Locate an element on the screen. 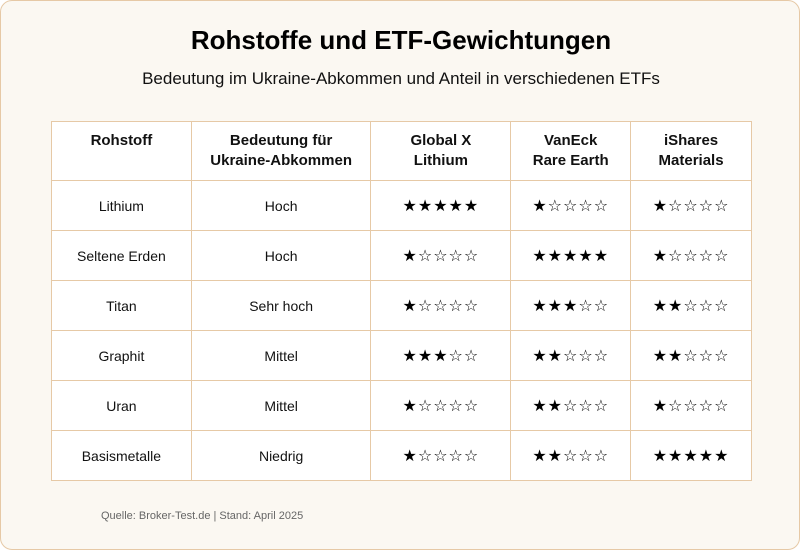 The width and height of the screenshot is (800, 550). table-row: Uran Mittel ★☆☆☆☆ ★★☆☆☆ ★☆☆☆☆ is located at coordinates (401, 405).